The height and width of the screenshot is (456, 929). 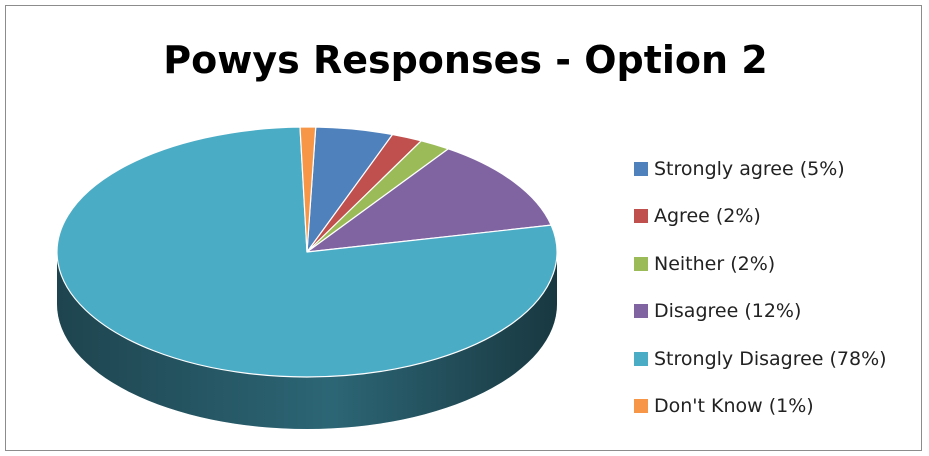 I want to click on legend-item: Strongly agree (5%), so click(x=779, y=169).